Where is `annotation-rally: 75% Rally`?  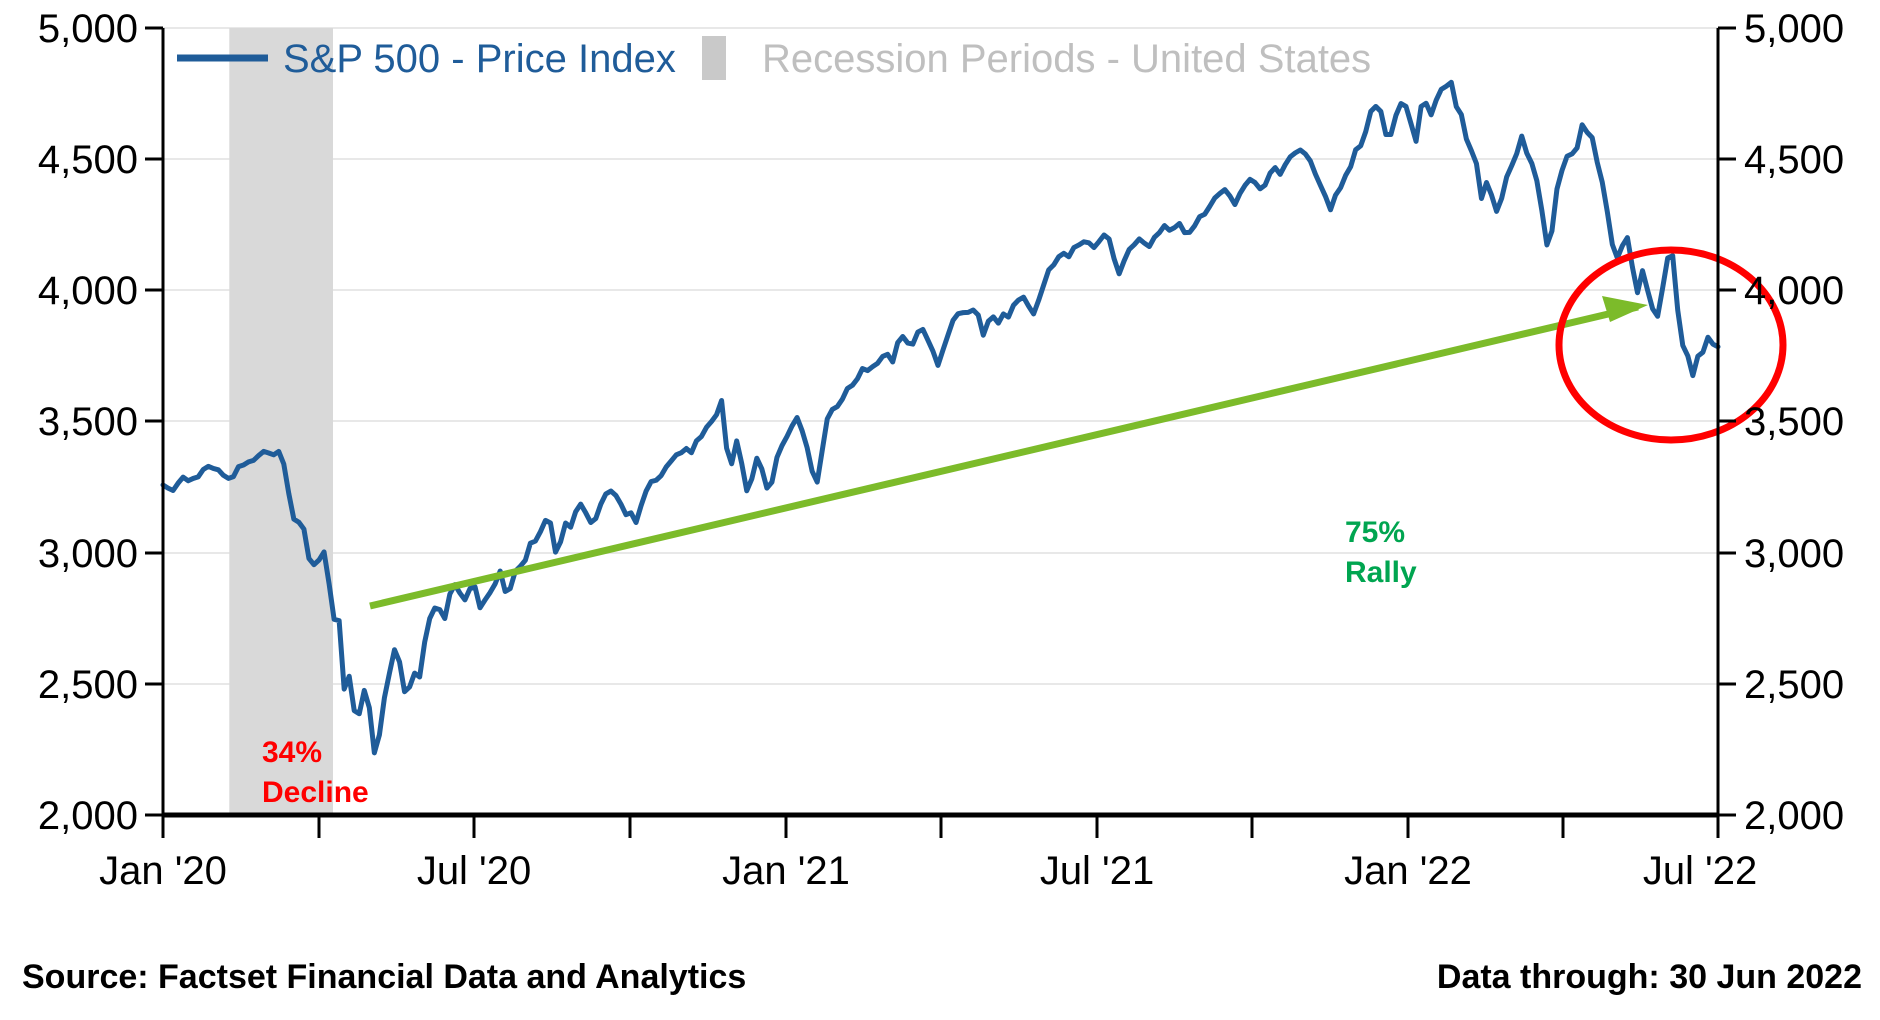 annotation-rally: 75% Rally is located at coordinates (1381, 552).